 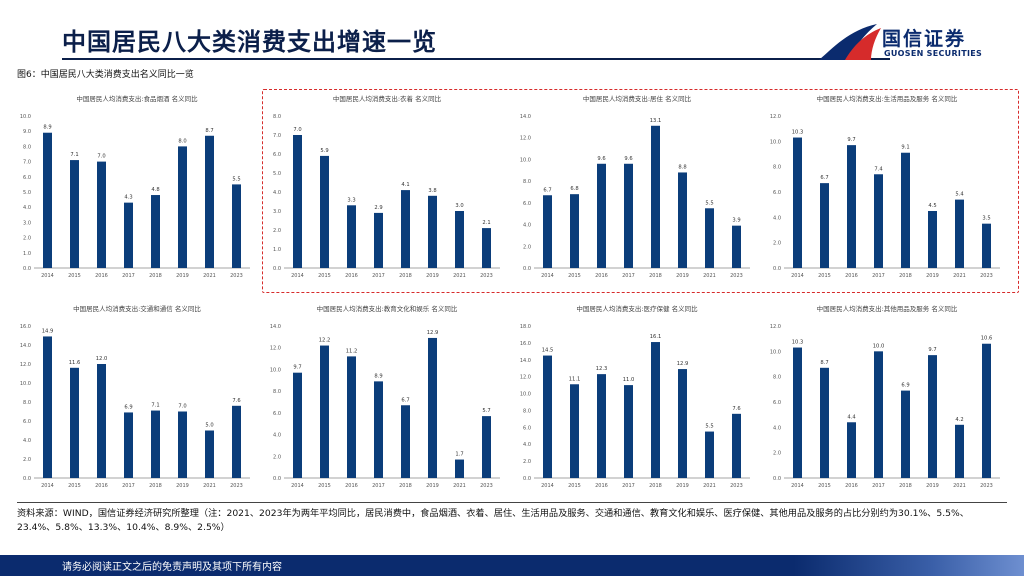 I want to click on data-label: 8.9, so click(x=47, y=128).